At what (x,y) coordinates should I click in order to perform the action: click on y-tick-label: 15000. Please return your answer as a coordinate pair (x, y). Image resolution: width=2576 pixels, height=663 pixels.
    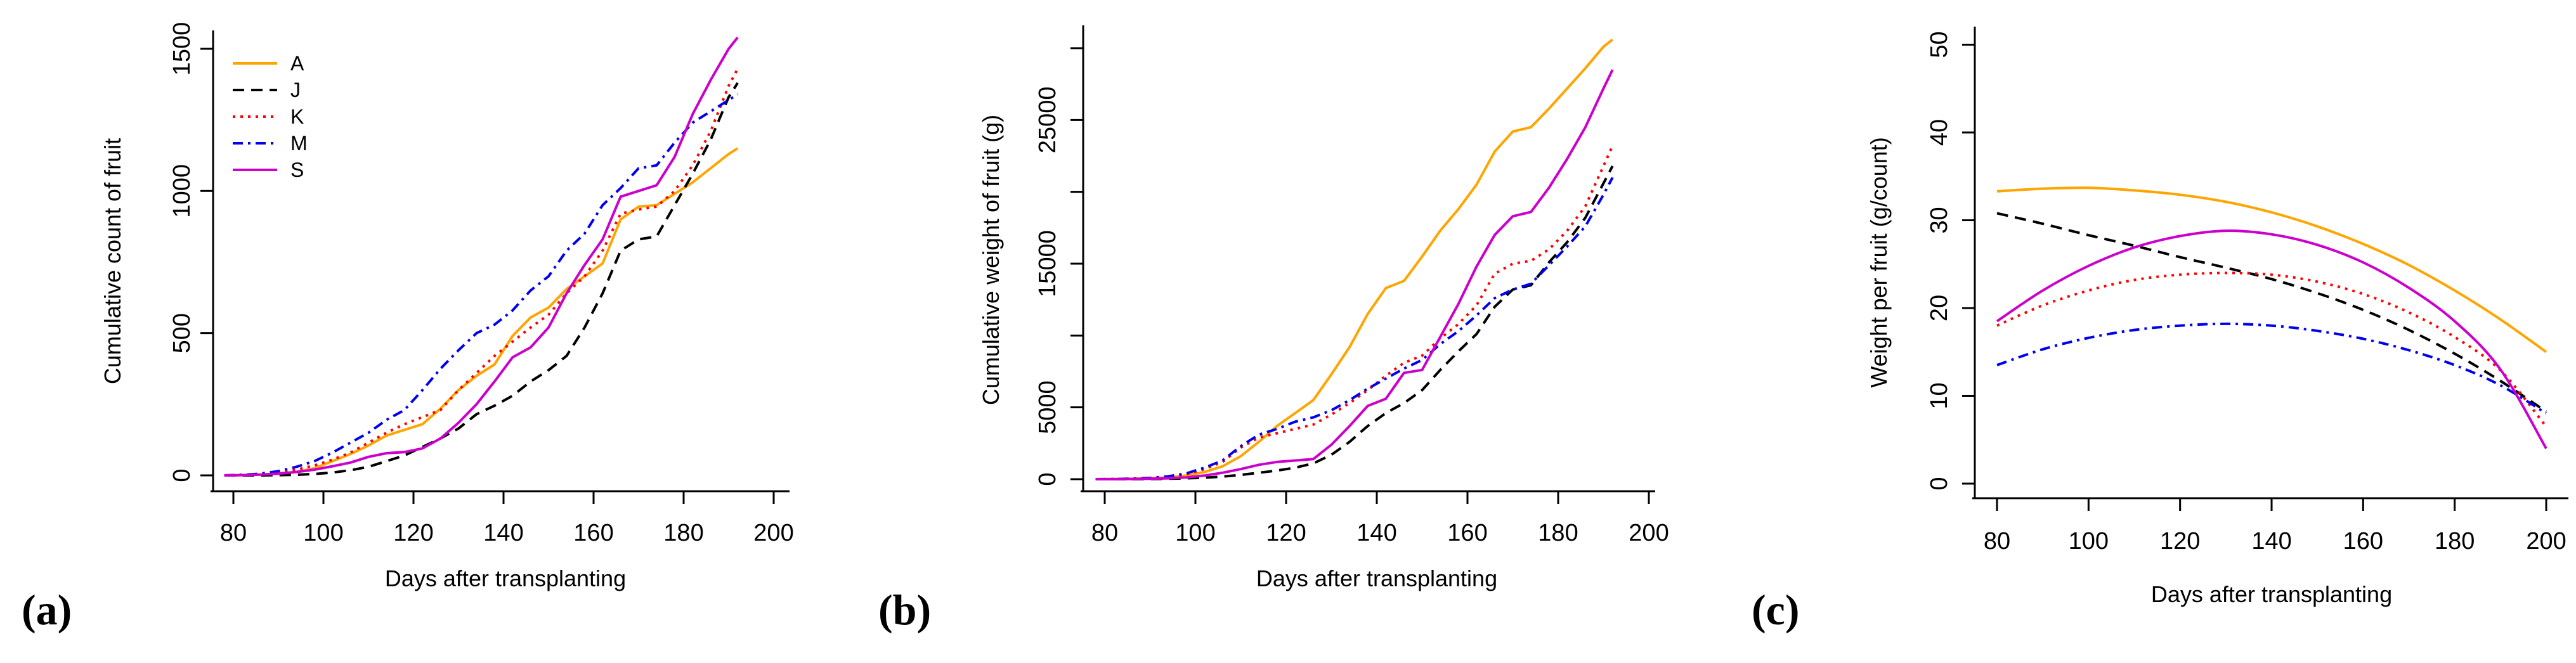
    Looking at the image, I should click on (1048, 263).